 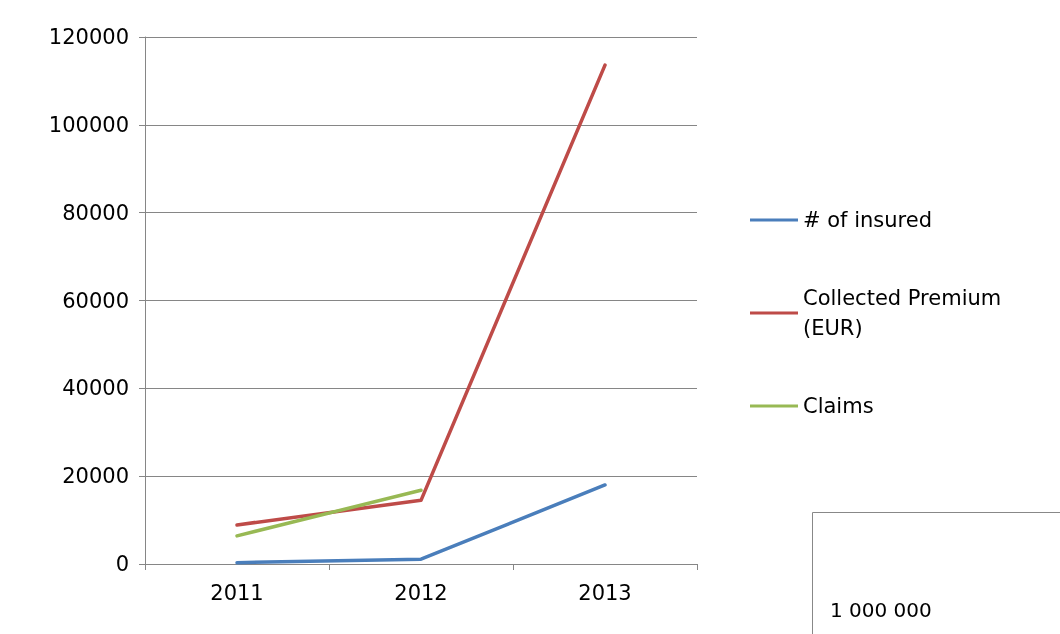 I want to click on legend-label: # of insured, so click(x=868, y=220).